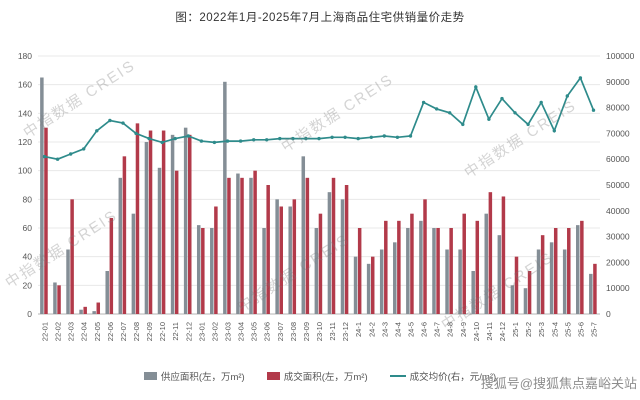  Describe the element at coordinates (188, 331) in the screenshot. I see `x-axis-label: 22-12` at that location.